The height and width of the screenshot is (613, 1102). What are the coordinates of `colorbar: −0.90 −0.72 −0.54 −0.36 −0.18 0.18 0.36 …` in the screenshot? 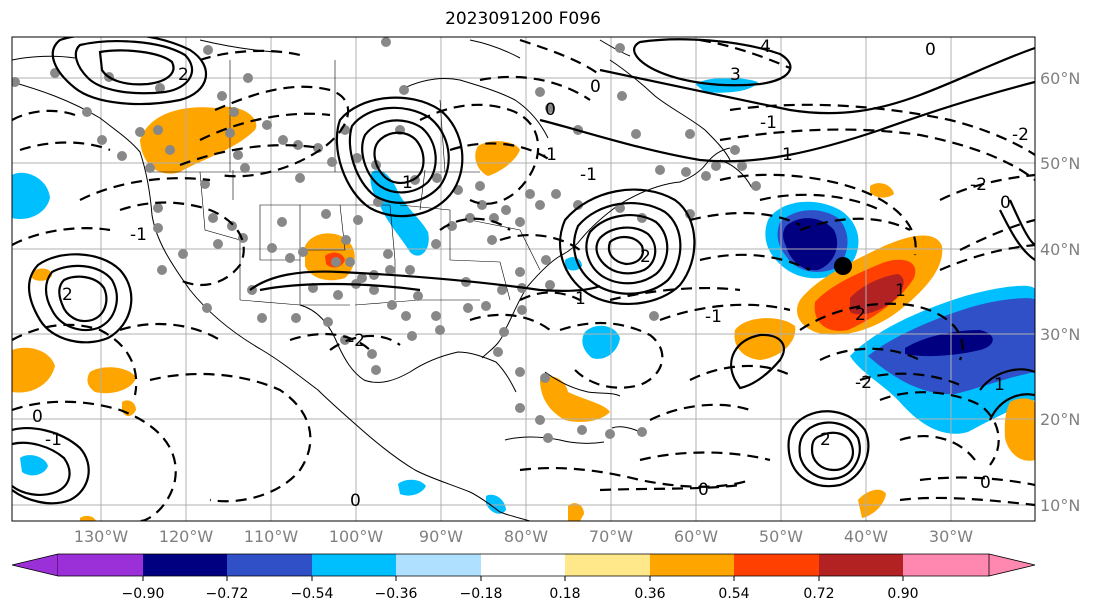 It's located at (523, 577).